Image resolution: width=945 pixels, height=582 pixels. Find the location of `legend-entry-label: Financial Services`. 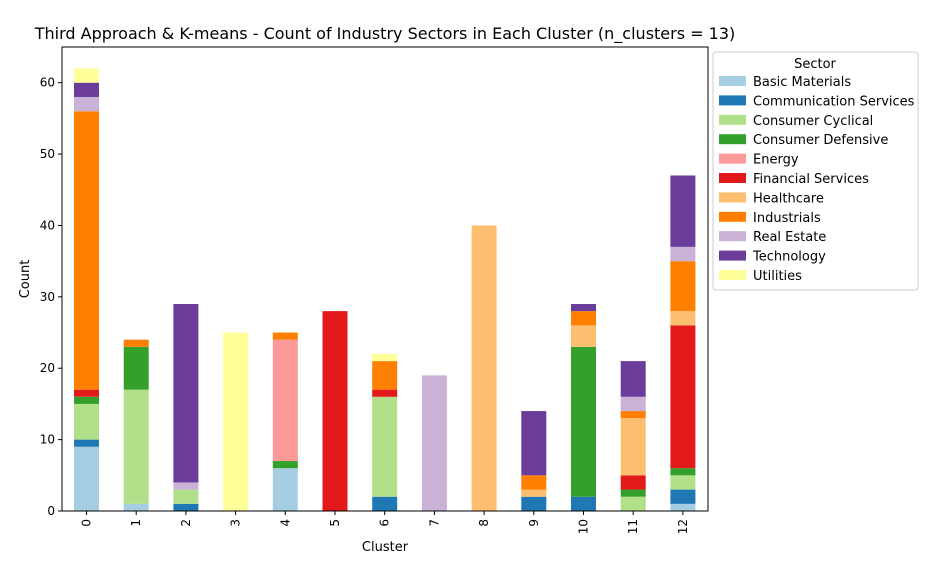

legend-entry-label: Financial Services is located at coordinates (811, 179).